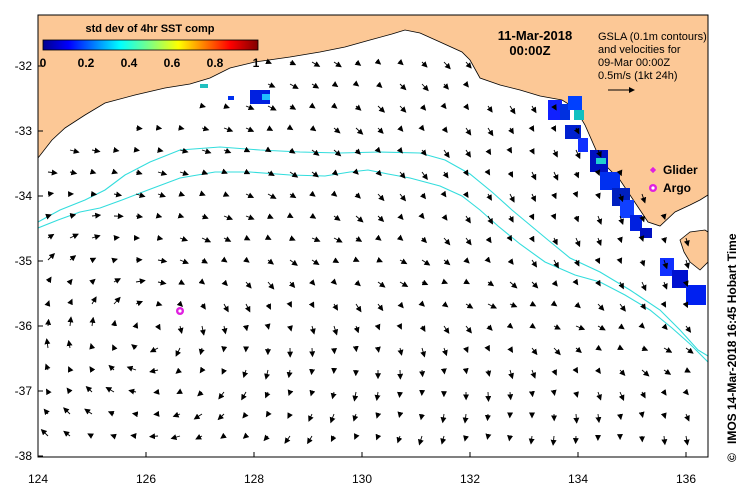 The height and width of the screenshot is (496, 749). Describe the element at coordinates (129, 63) in the screenshot. I see `colorbar-tick: 0.4` at that location.